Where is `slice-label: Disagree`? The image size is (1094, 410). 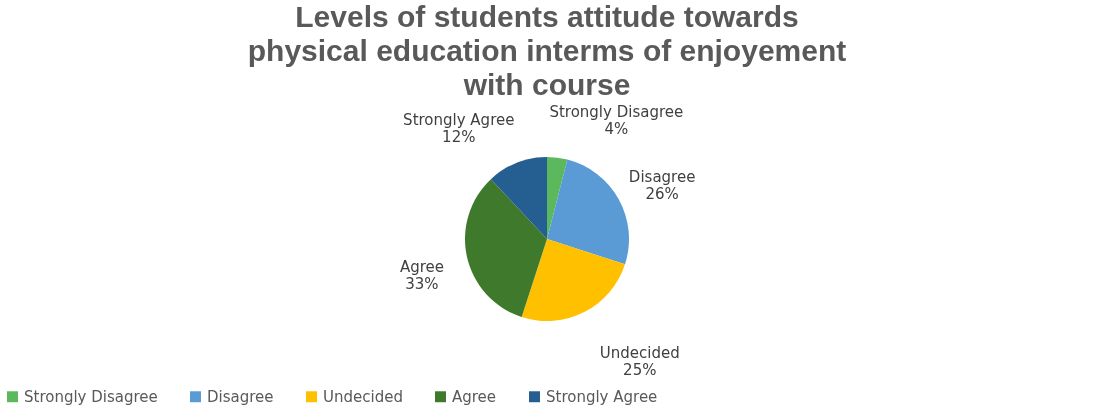 slice-label: Disagree is located at coordinates (662, 177).